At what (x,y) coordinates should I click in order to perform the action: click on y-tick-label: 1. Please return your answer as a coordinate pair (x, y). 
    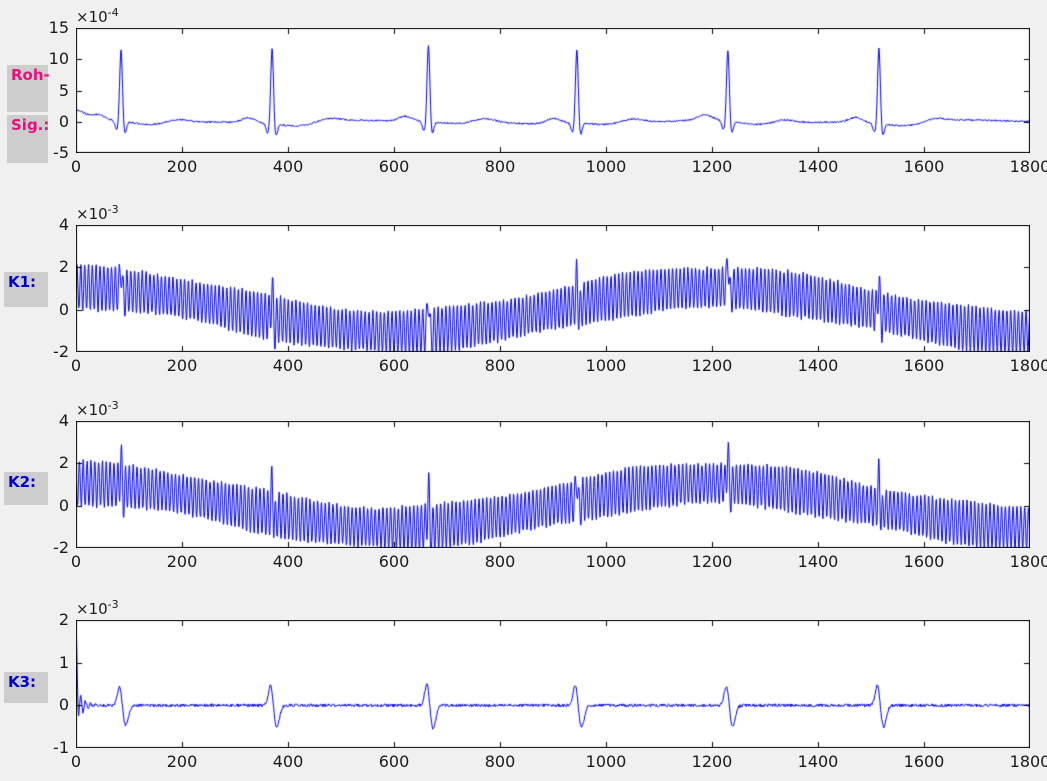
    Looking at the image, I should click on (63, 662).